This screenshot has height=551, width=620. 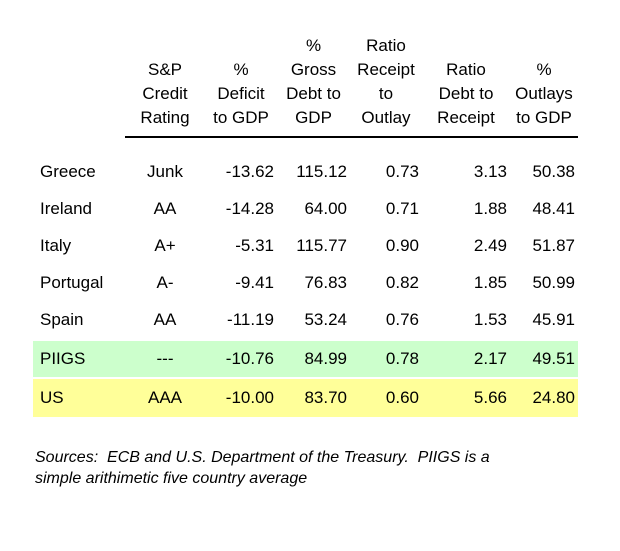 I want to click on cell-debt: 115.12, so click(x=321, y=171).